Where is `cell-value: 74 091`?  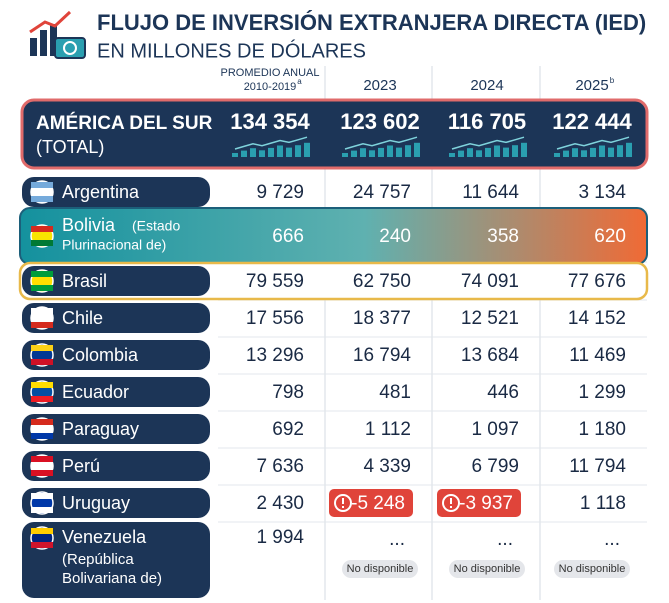
cell-value: 74 091 is located at coordinates (490, 281).